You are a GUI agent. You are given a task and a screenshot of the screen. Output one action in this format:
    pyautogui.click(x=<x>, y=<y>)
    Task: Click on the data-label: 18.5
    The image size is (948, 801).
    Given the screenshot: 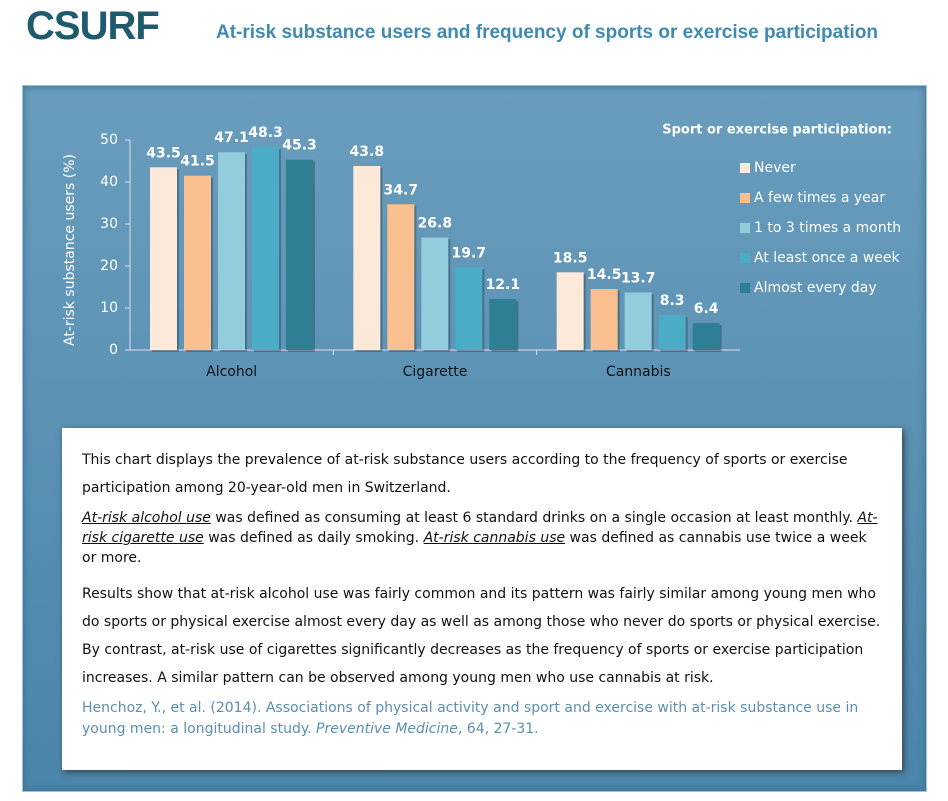 What is the action you would take?
    pyautogui.click(x=570, y=258)
    